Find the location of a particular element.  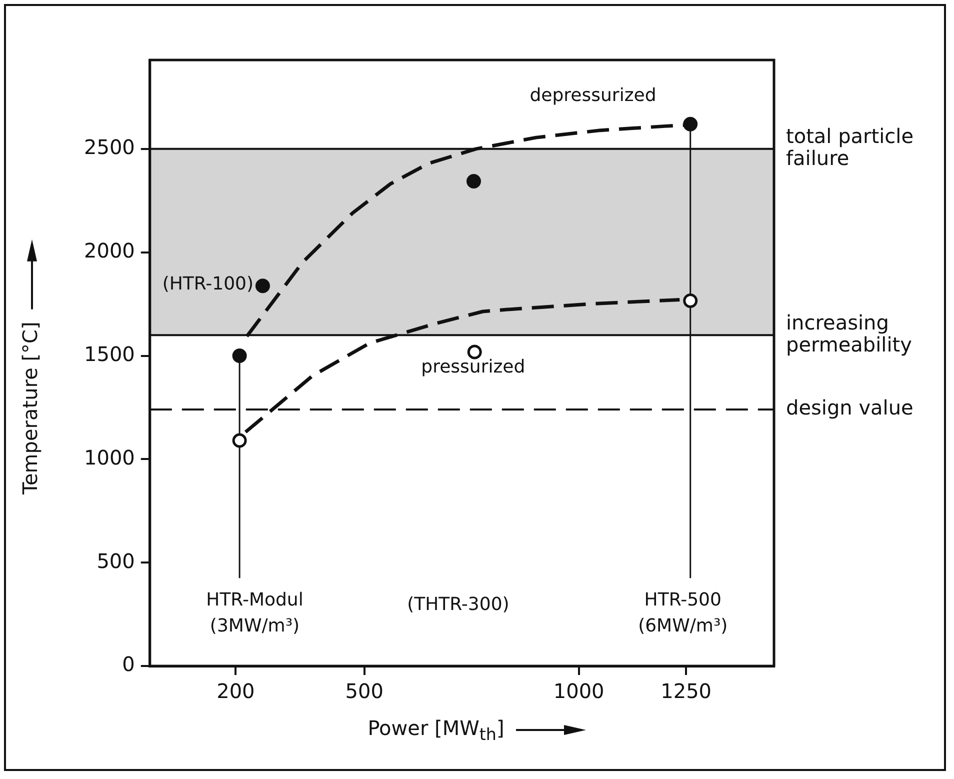

annotation: depressurized is located at coordinates (593, 95).